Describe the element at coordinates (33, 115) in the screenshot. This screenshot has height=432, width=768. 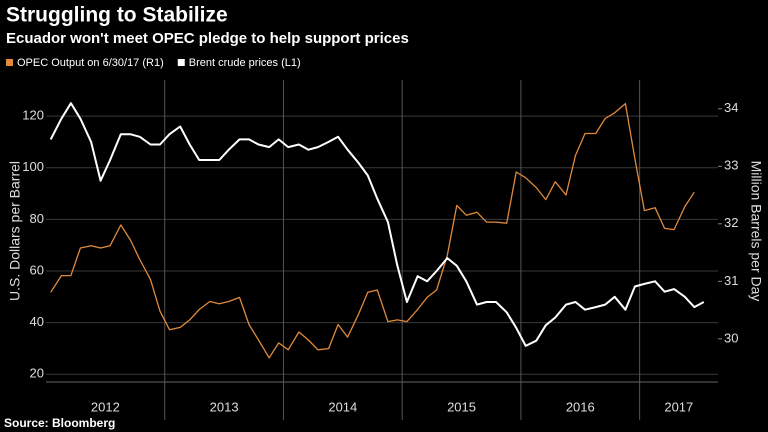
I see `y-tick-label: 120` at that location.